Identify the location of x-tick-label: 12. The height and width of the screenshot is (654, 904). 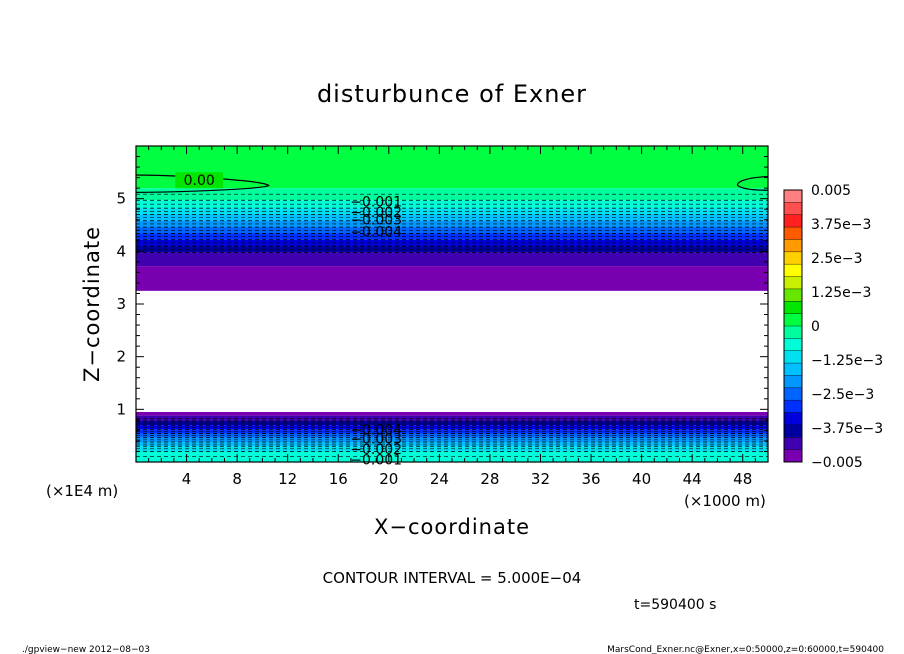
(287, 479).